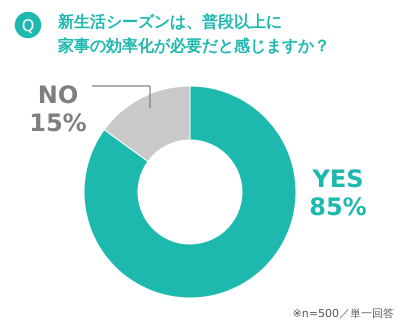 This screenshot has width=400, height=330. What do you see at coordinates (58, 123) in the screenshot?
I see `data-label: 15%` at bounding box center [58, 123].